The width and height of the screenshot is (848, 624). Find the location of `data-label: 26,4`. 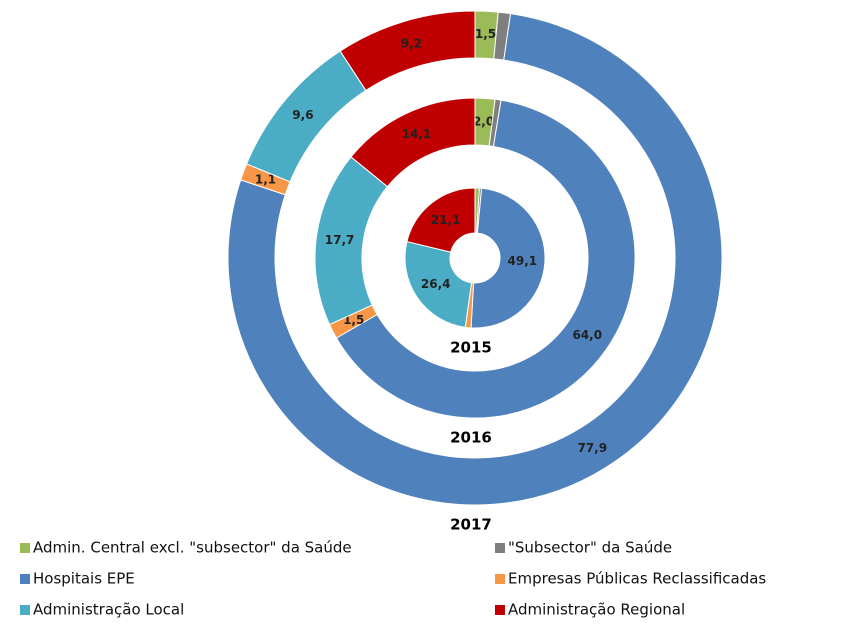

data-label: 26,4 is located at coordinates (436, 284).